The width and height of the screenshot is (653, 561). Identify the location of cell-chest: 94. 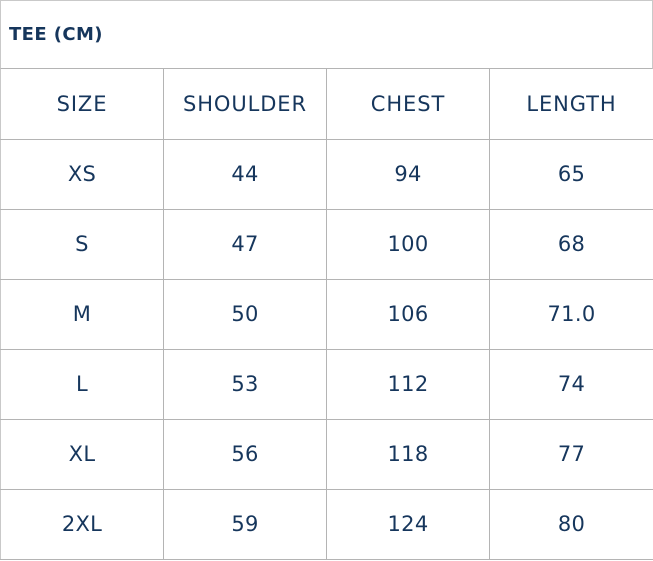
(408, 174).